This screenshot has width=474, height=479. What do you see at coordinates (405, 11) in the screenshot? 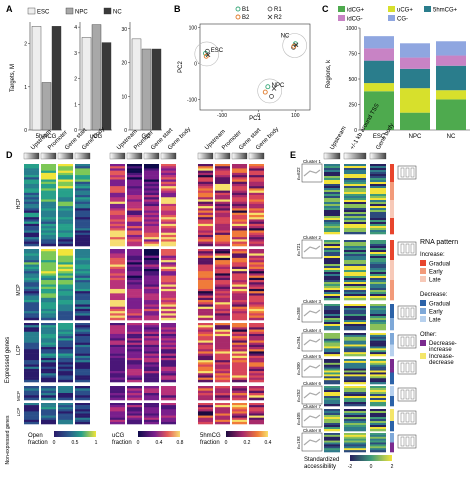
I see `legend-label-c-1: uCG+` at bounding box center [405, 11].